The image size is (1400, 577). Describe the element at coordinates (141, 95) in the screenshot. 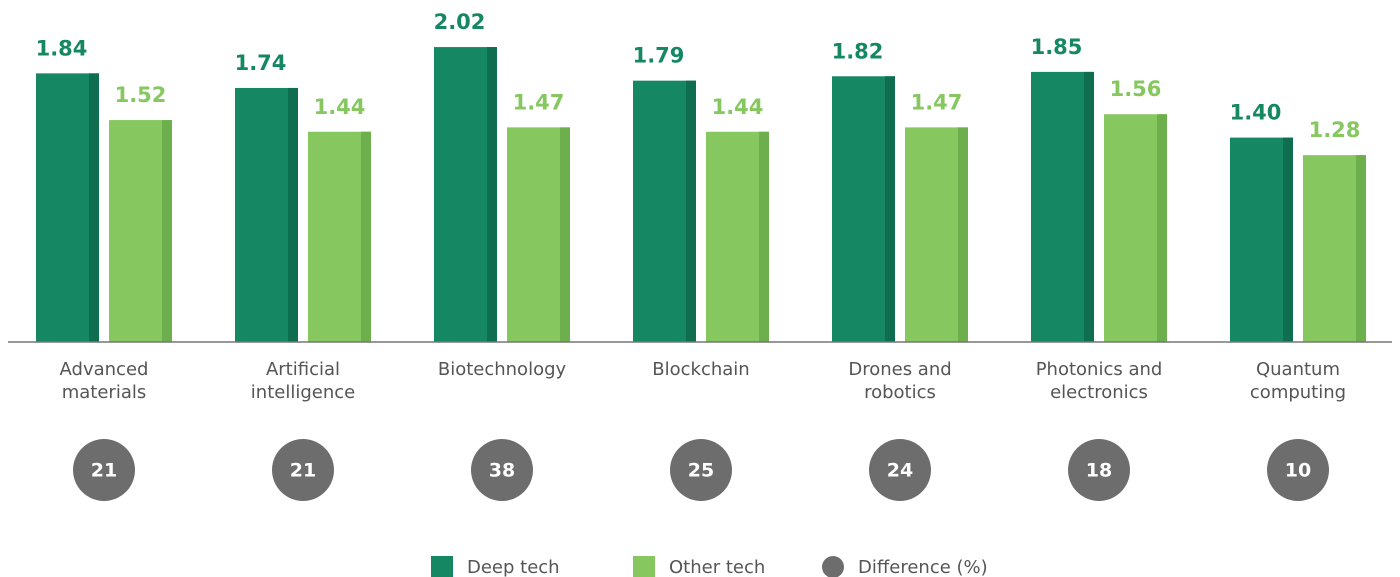

I see `value-label: 1.52` at that location.